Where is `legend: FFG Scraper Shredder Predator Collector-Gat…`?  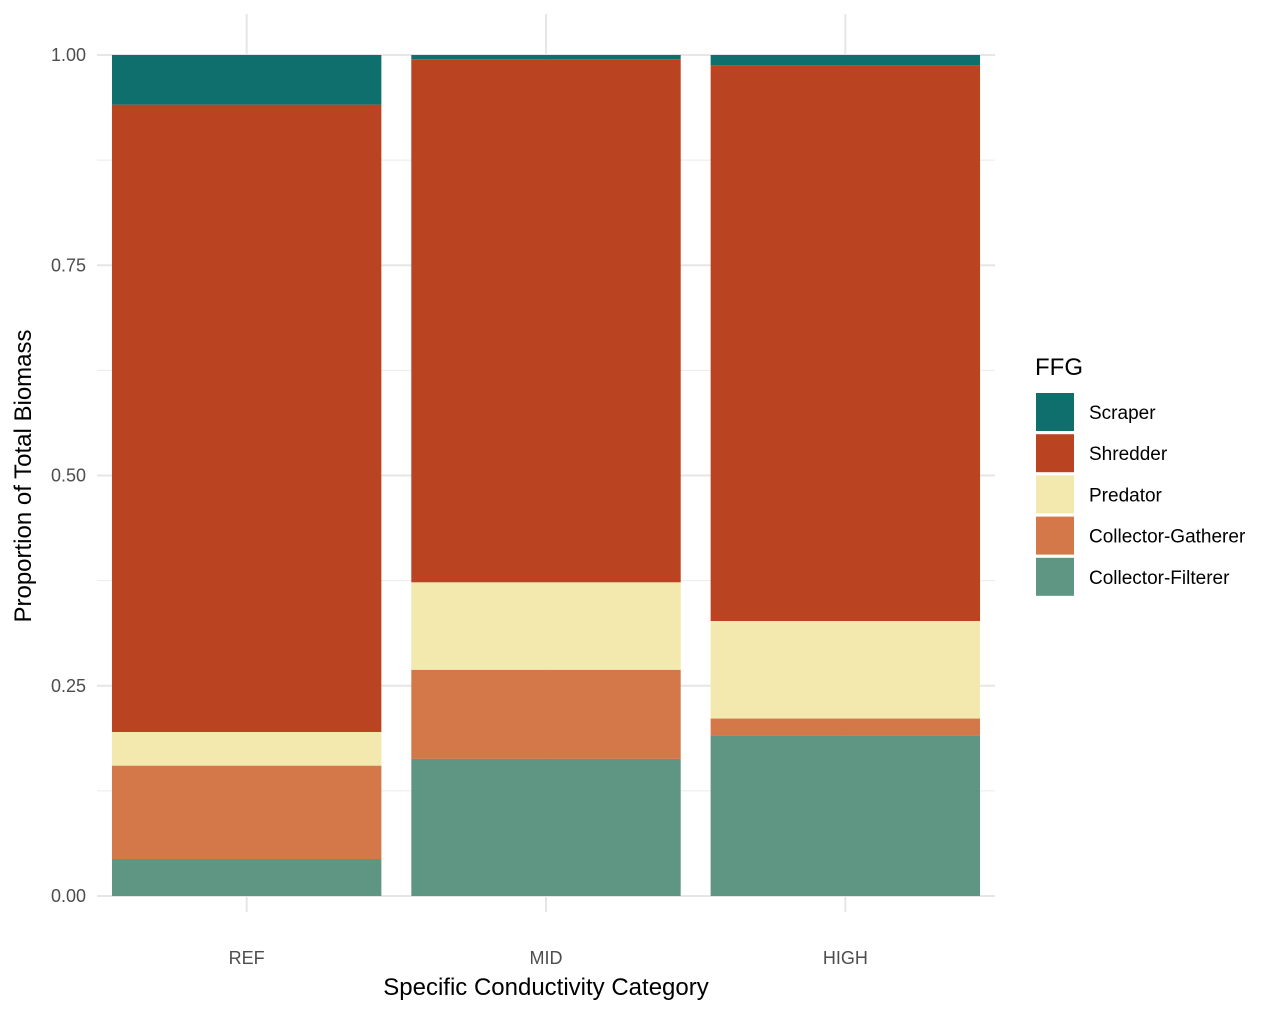 legend: FFG Scraper Shredder Predator Collector-Gat… is located at coordinates (1140, 475).